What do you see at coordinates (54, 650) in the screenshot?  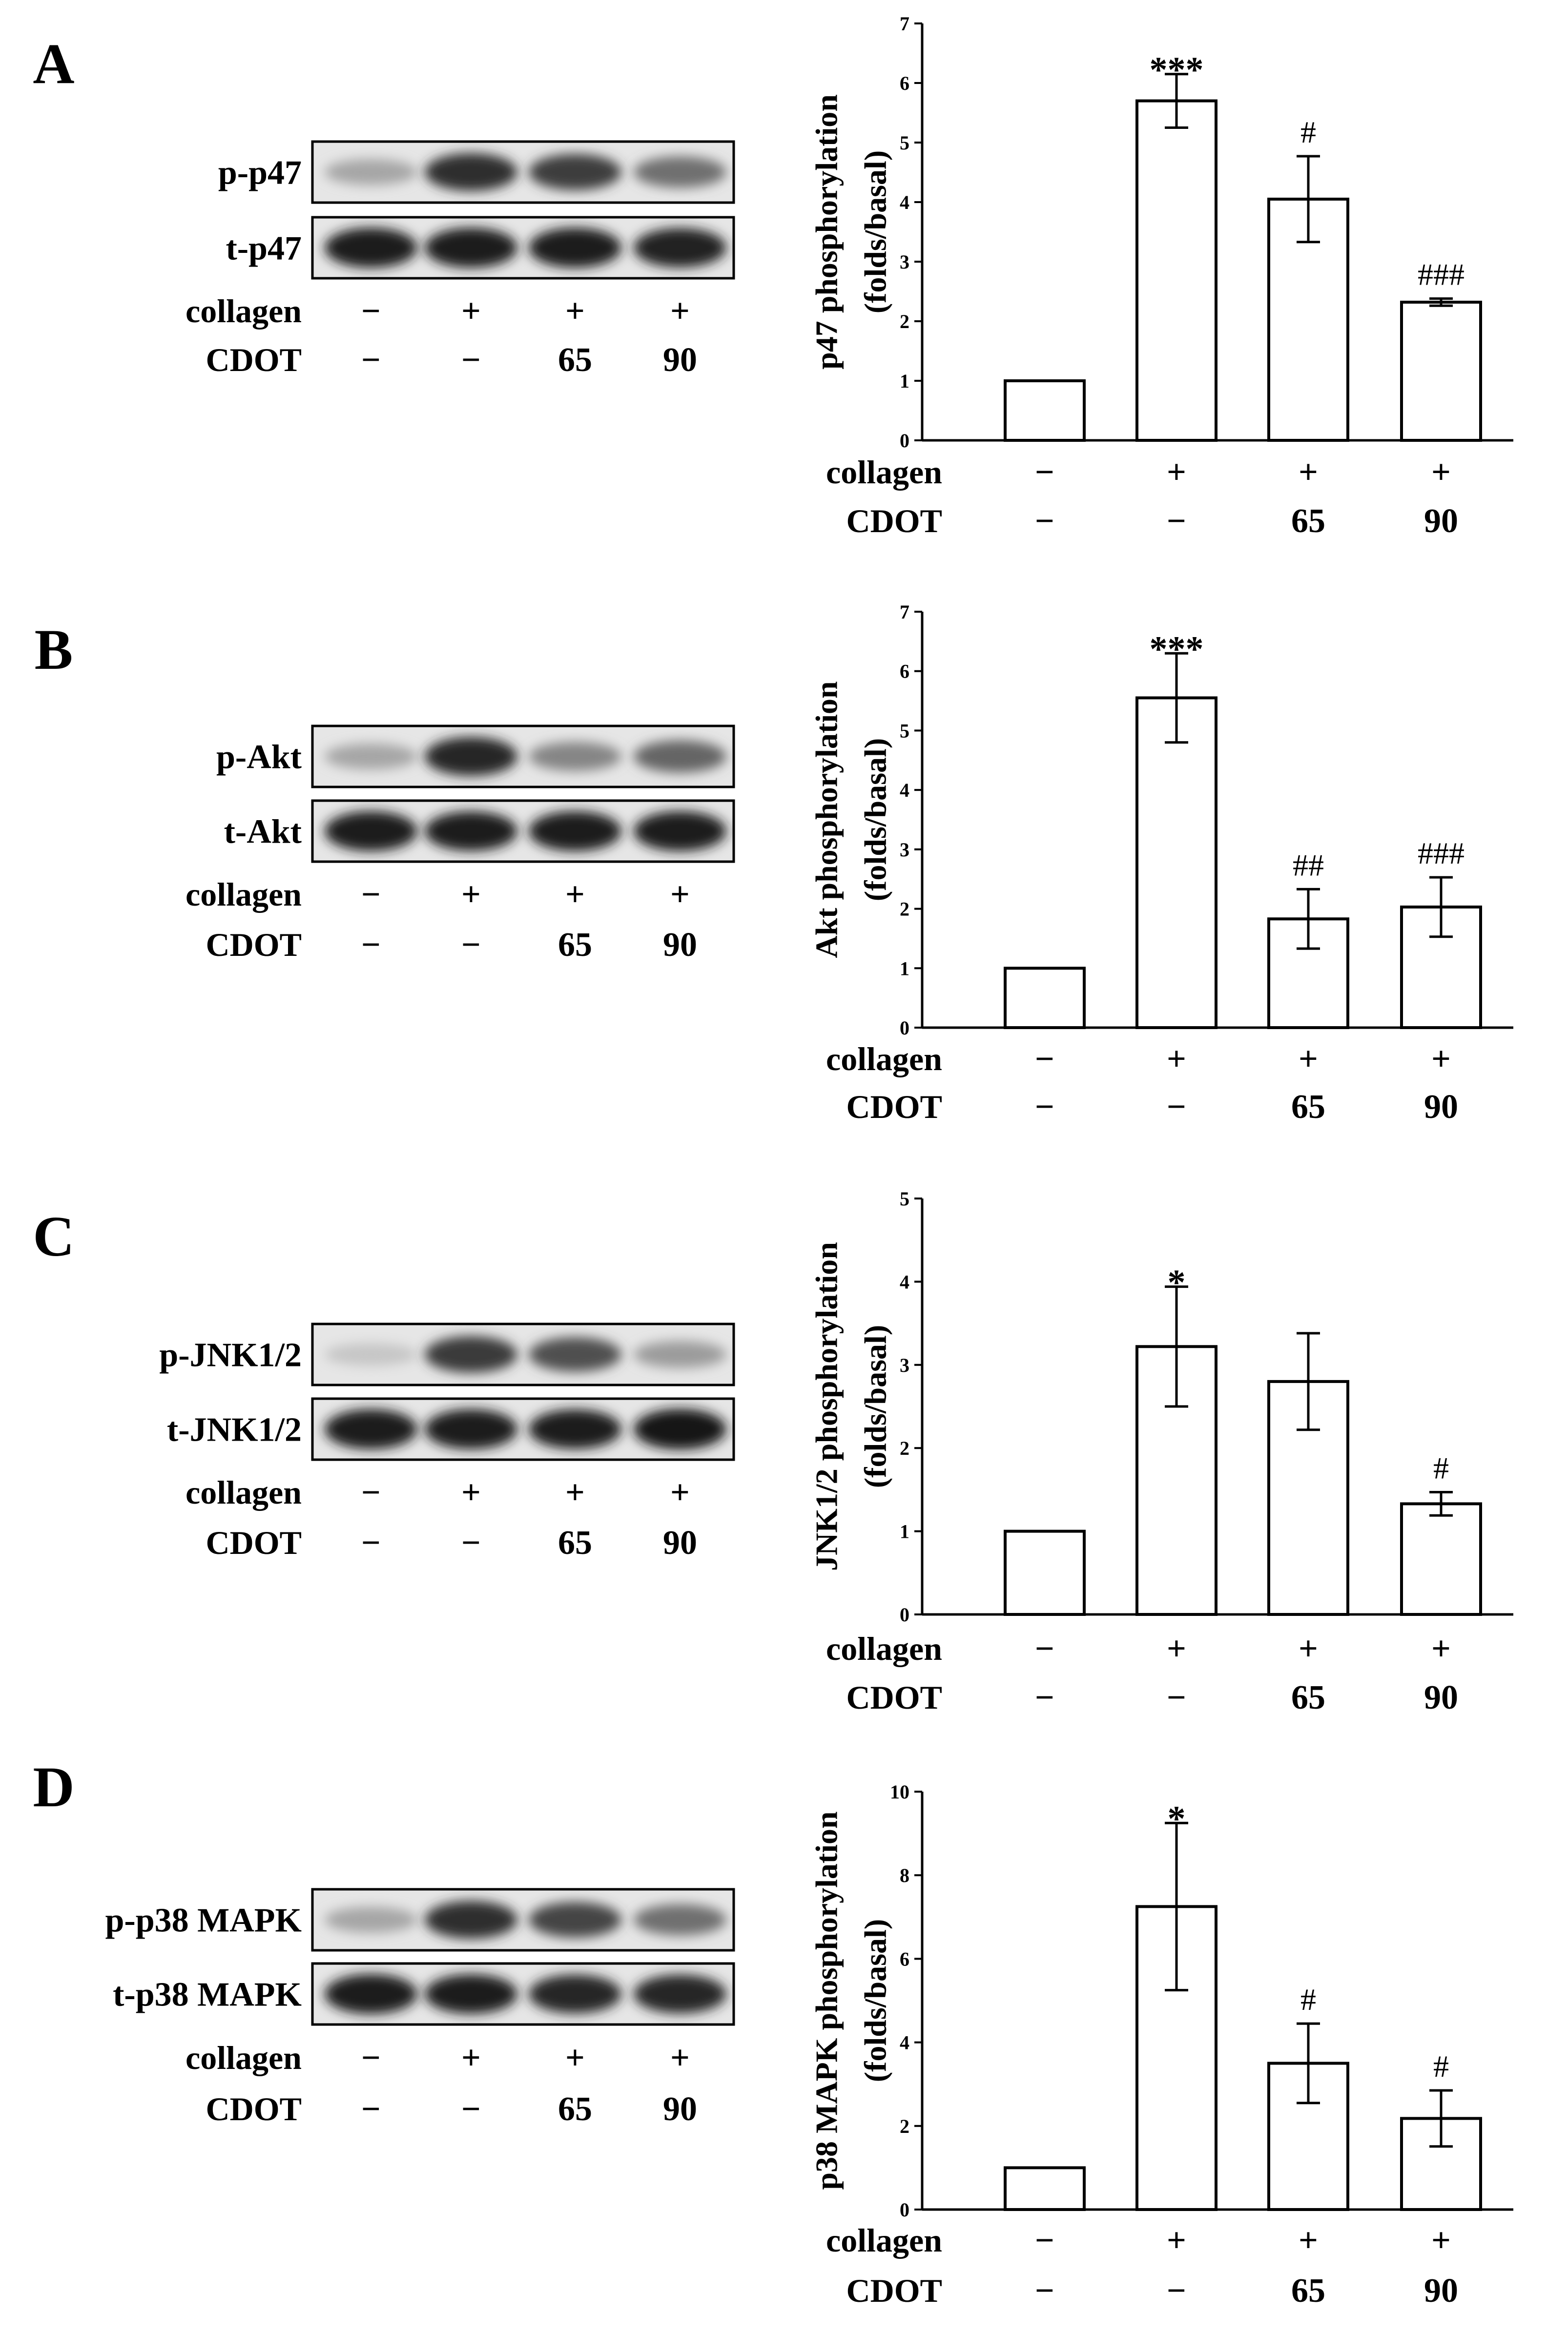 I see `panel-letter: B` at bounding box center [54, 650].